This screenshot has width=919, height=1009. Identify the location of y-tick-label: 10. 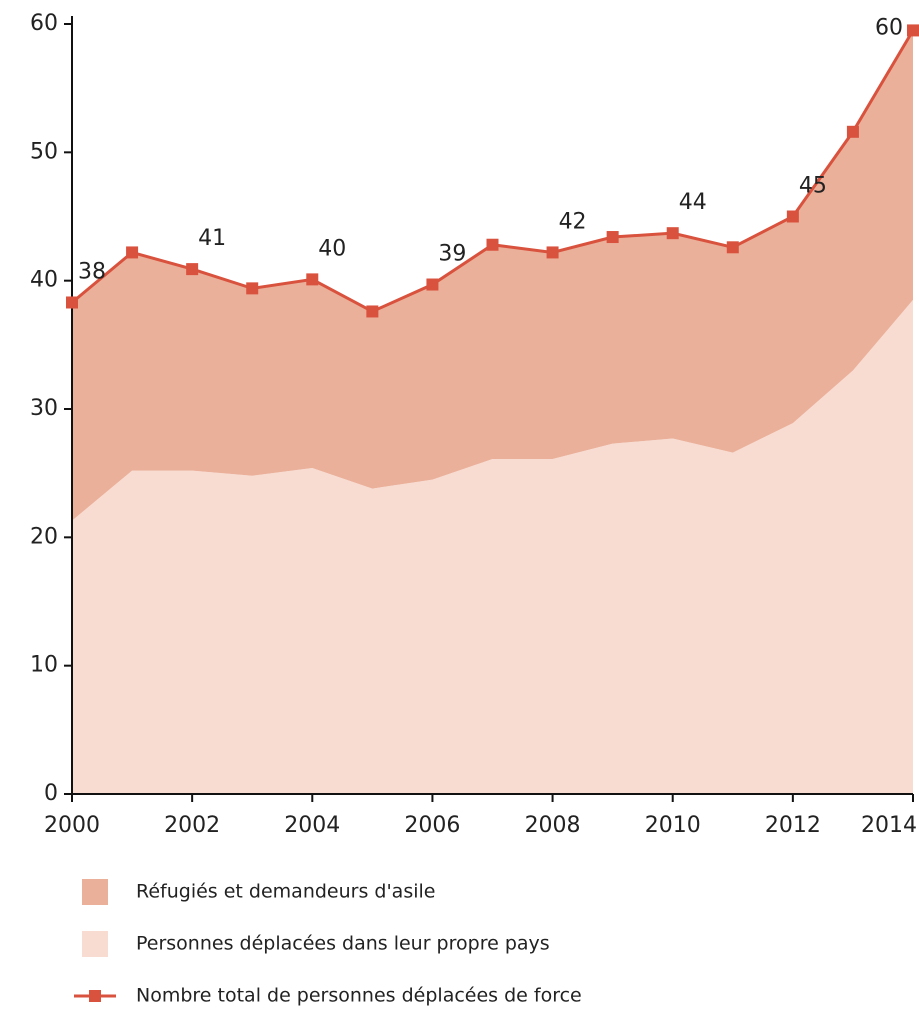
(44, 665).